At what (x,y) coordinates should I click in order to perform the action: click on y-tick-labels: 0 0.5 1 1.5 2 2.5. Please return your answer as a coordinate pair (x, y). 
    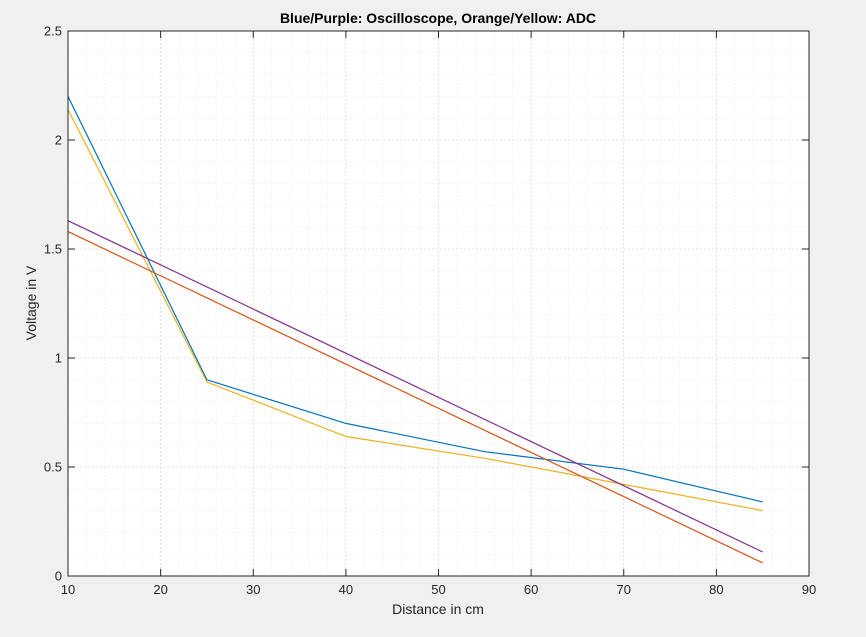
    Looking at the image, I should click on (53, 304).